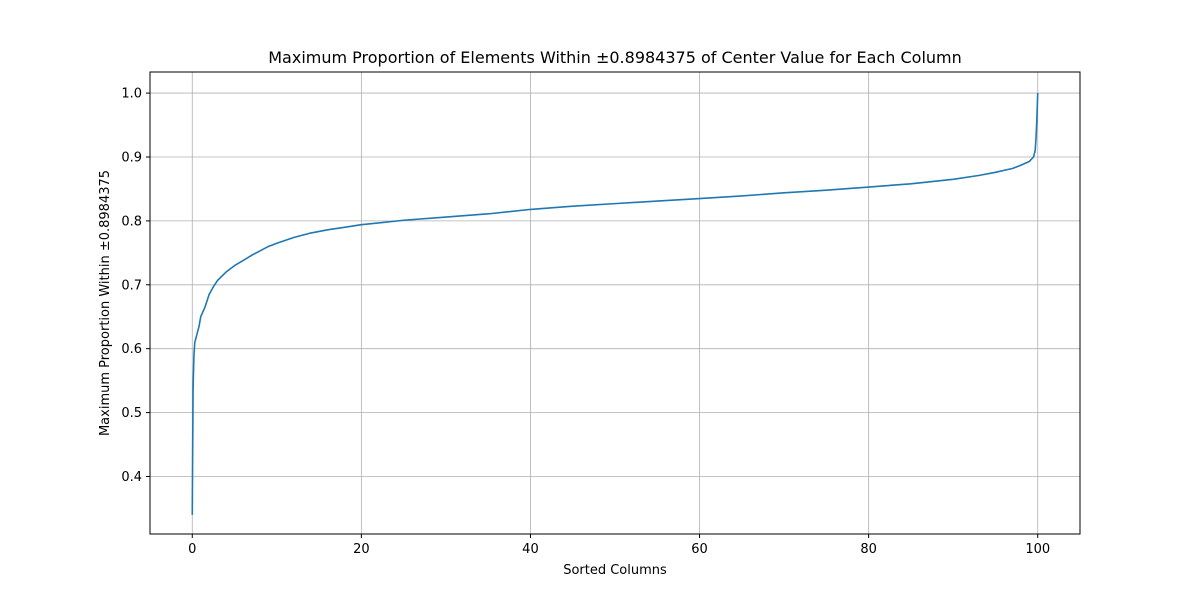 The height and width of the screenshot is (600, 1200). Describe the element at coordinates (530, 549) in the screenshot. I see `x-tick-label: 40` at that location.